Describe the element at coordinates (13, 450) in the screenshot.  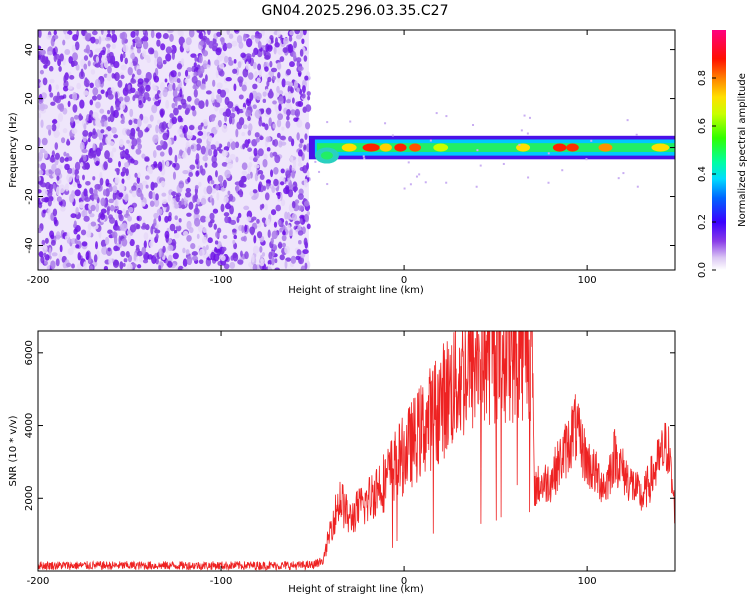
I see `snr-ylabel: SNR (10 * v/v)` at that location.